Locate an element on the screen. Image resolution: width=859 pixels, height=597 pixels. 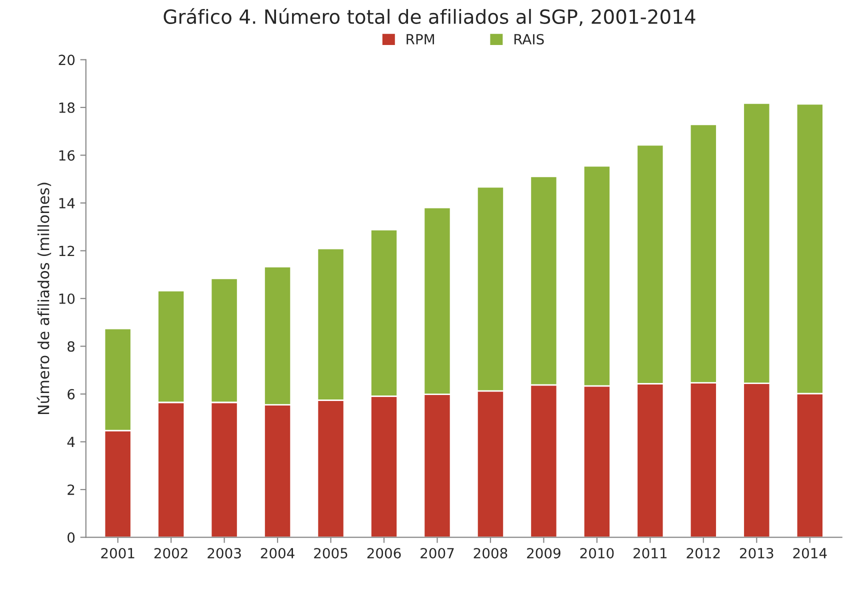
y-tick-label: 20 is located at coordinates (66, 60).